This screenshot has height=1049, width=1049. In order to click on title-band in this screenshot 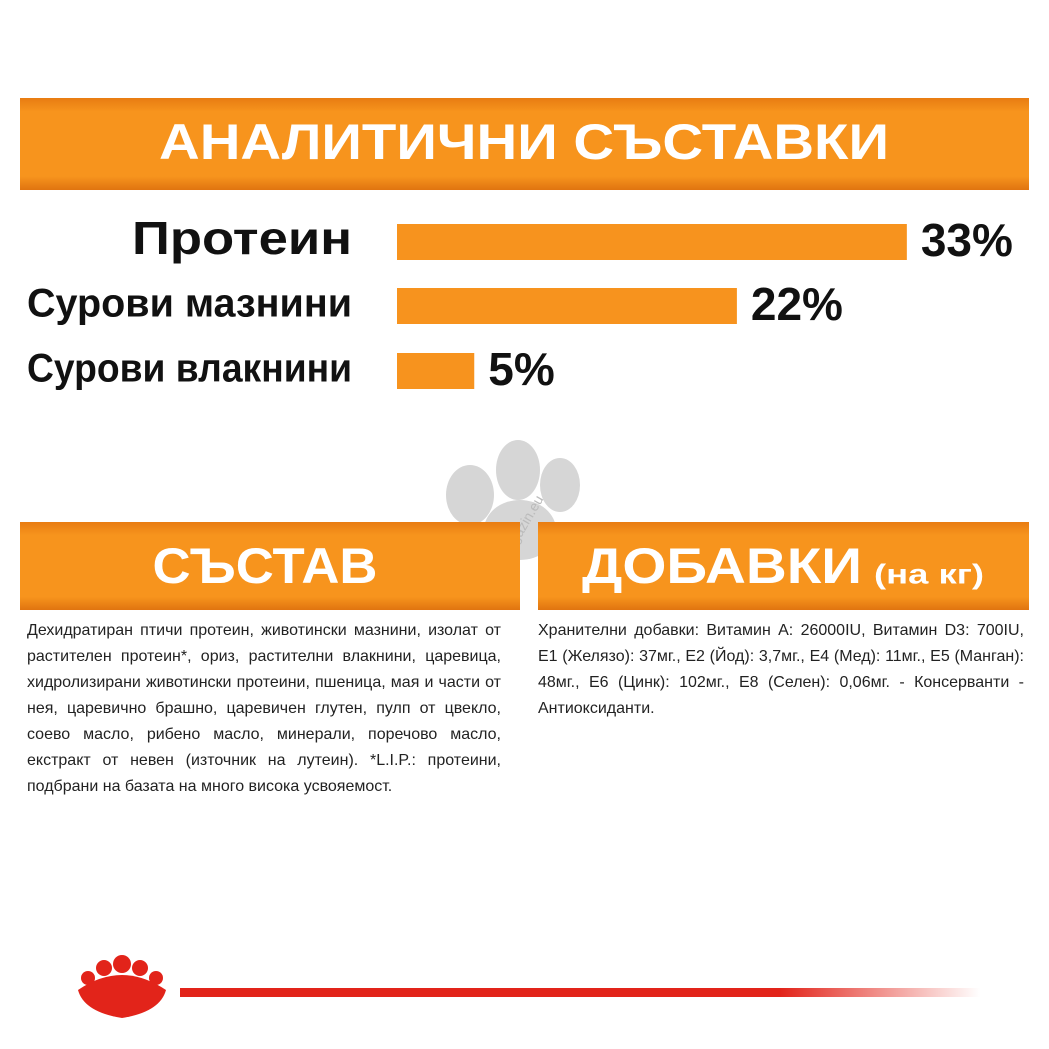, I will do `click(524, 144)`.